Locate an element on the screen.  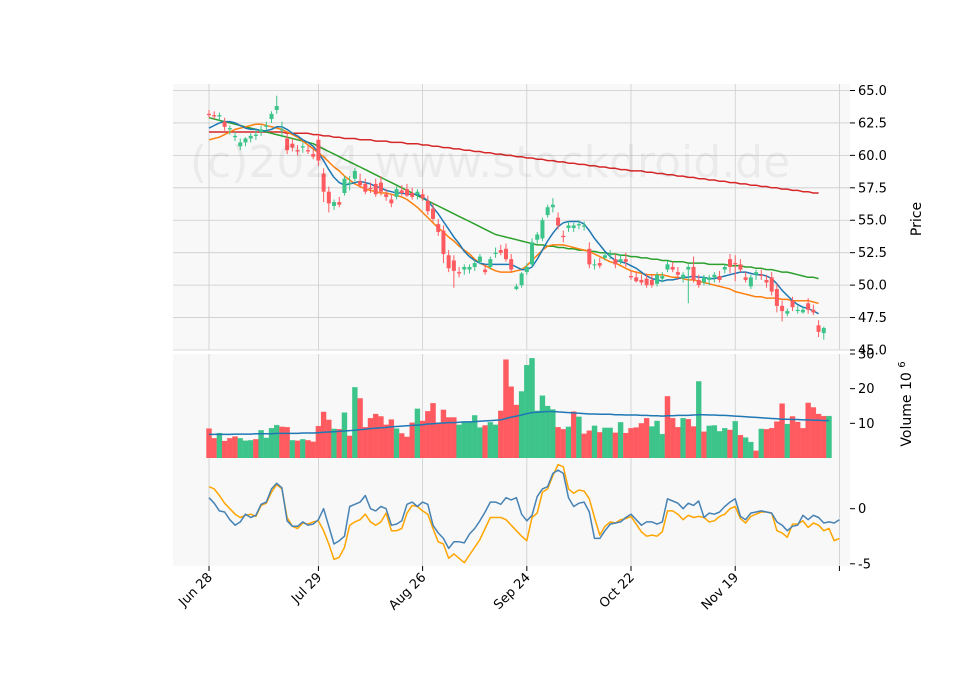
price-ytick-label: 52.5 is located at coordinates (872, 253).